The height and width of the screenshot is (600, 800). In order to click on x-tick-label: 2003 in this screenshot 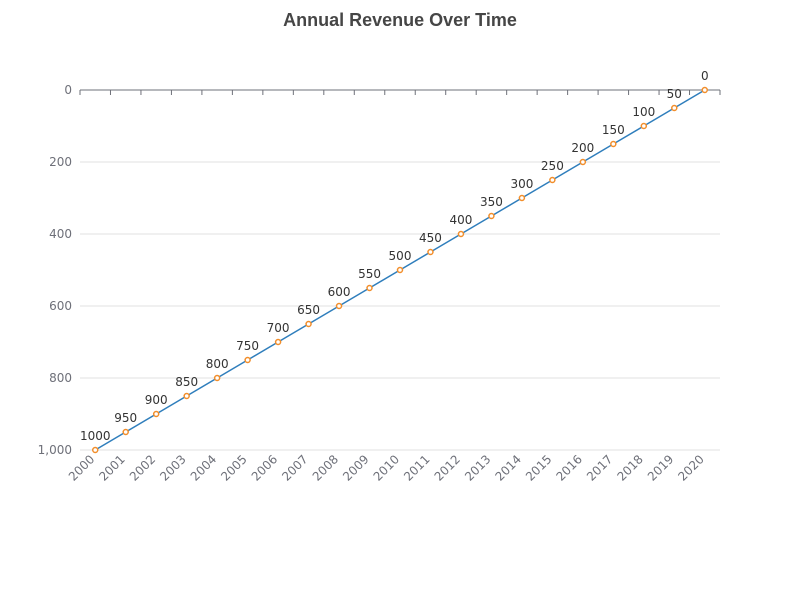, I will do `click(172, 467)`.